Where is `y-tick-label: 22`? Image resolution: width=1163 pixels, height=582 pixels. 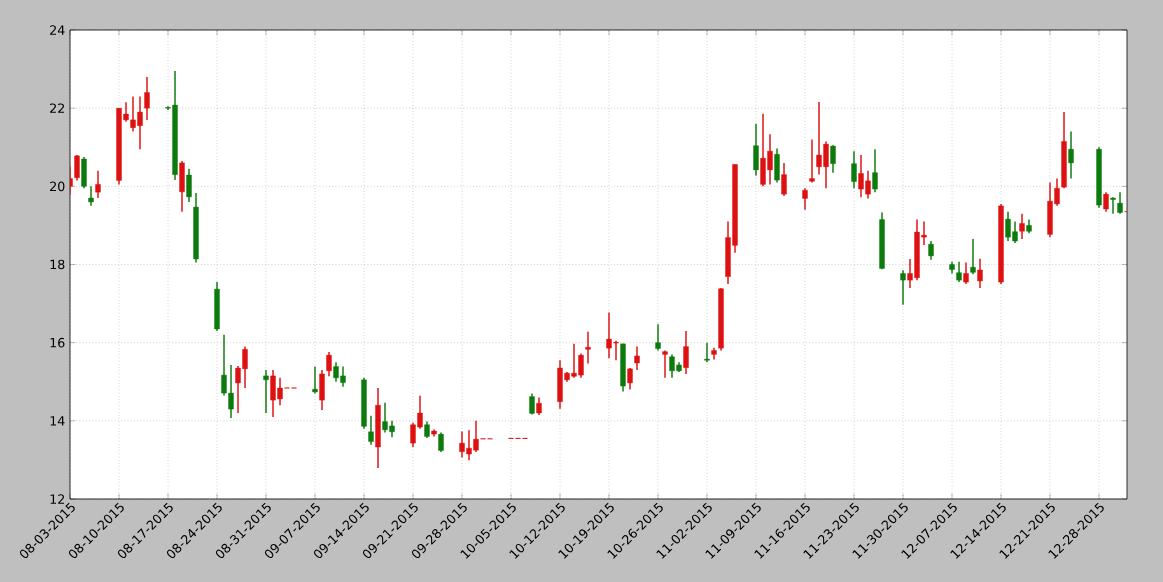
y-tick-label: 22 is located at coordinates (57, 108).